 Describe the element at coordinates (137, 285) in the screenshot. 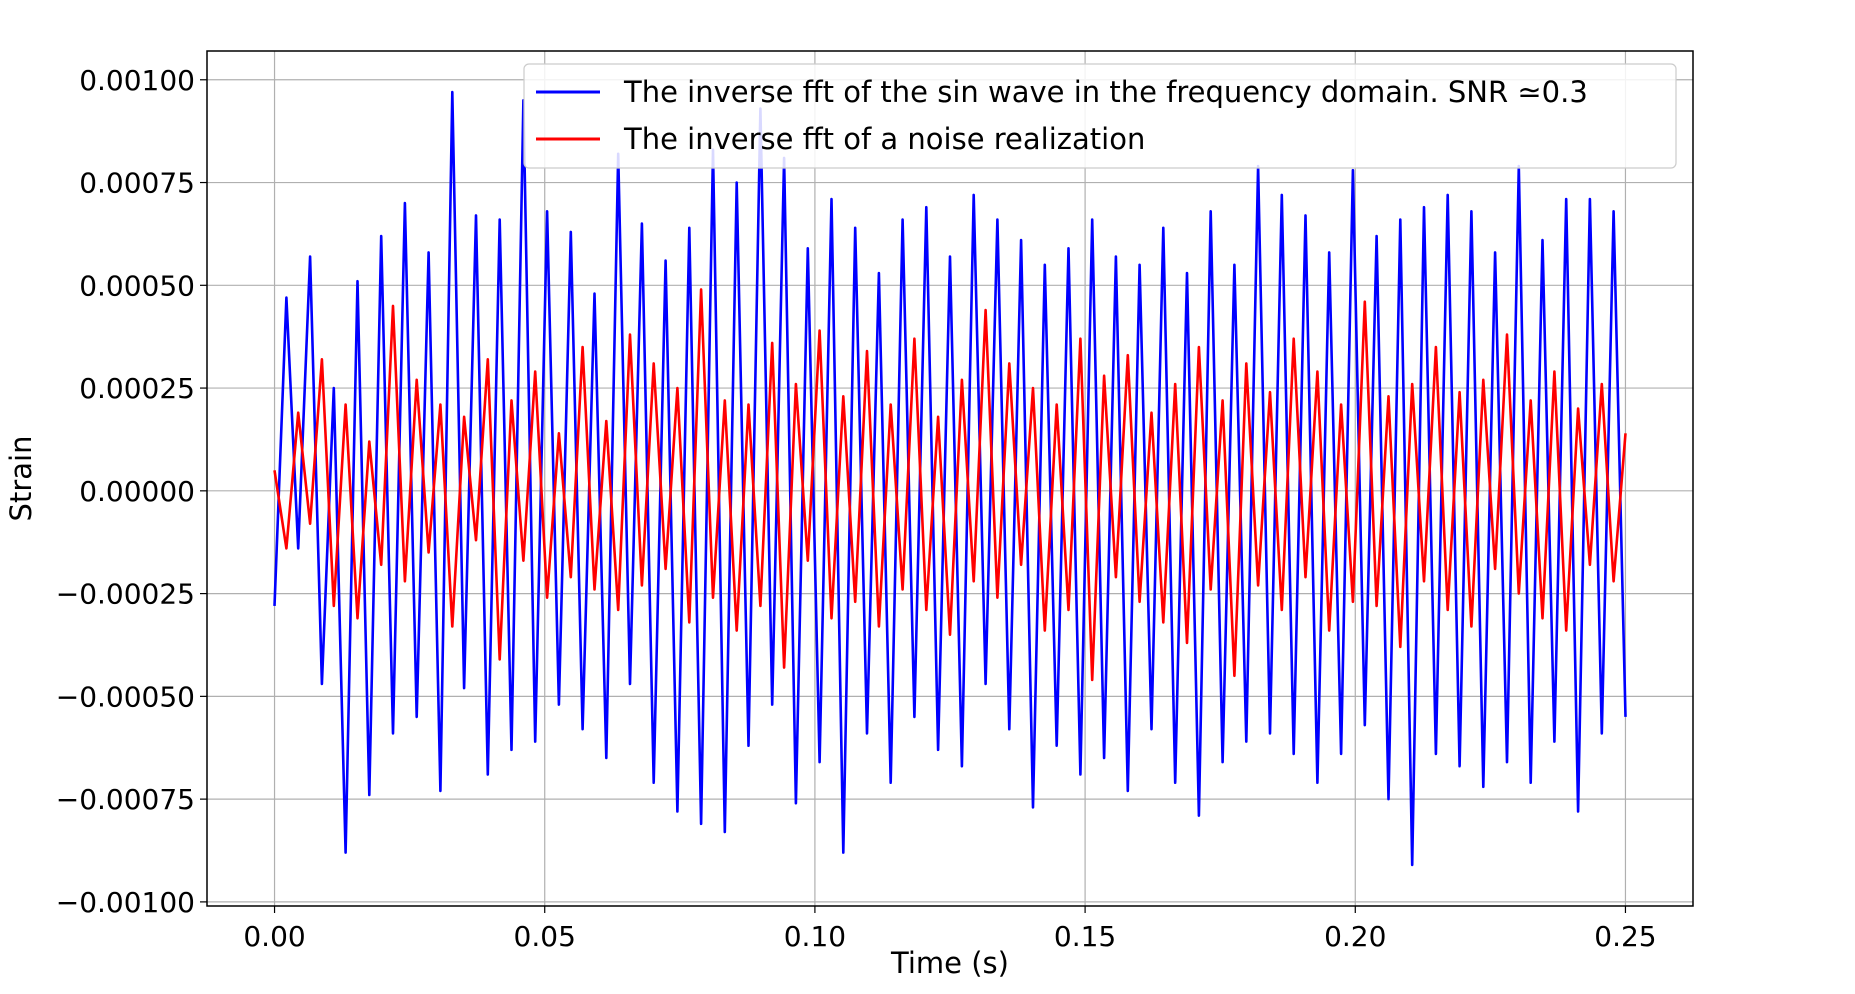

I see `y-tick-label: 0.00050` at that location.